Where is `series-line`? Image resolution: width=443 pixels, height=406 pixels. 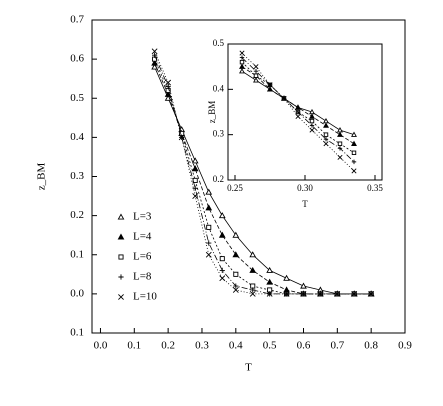
series-line is located at coordinates (298, 107).